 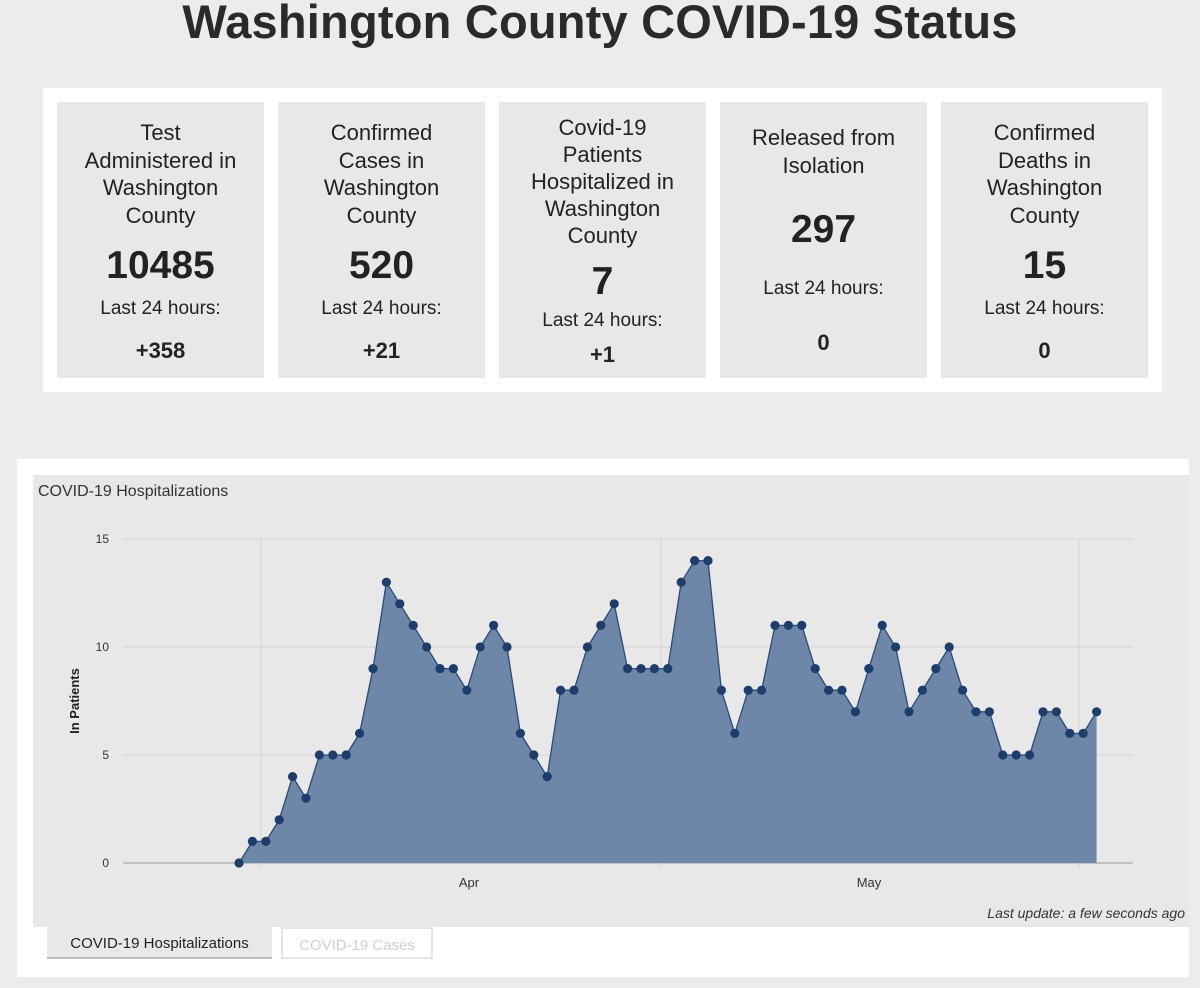 I want to click on y-tick-label: 10, so click(x=103, y=647).